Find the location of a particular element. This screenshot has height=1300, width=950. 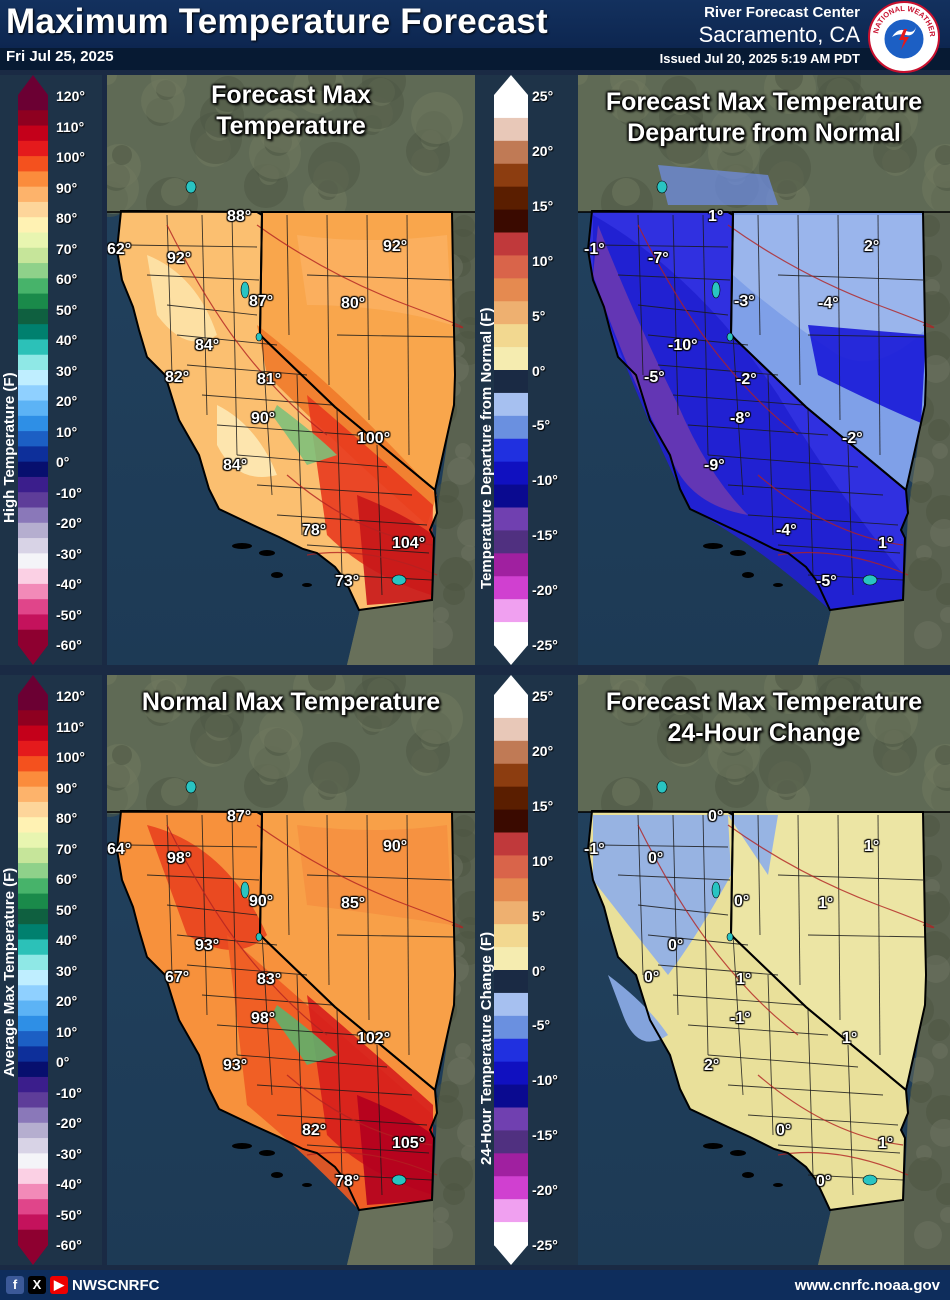

temp-scale-tick: -40° is located at coordinates (69, 584).